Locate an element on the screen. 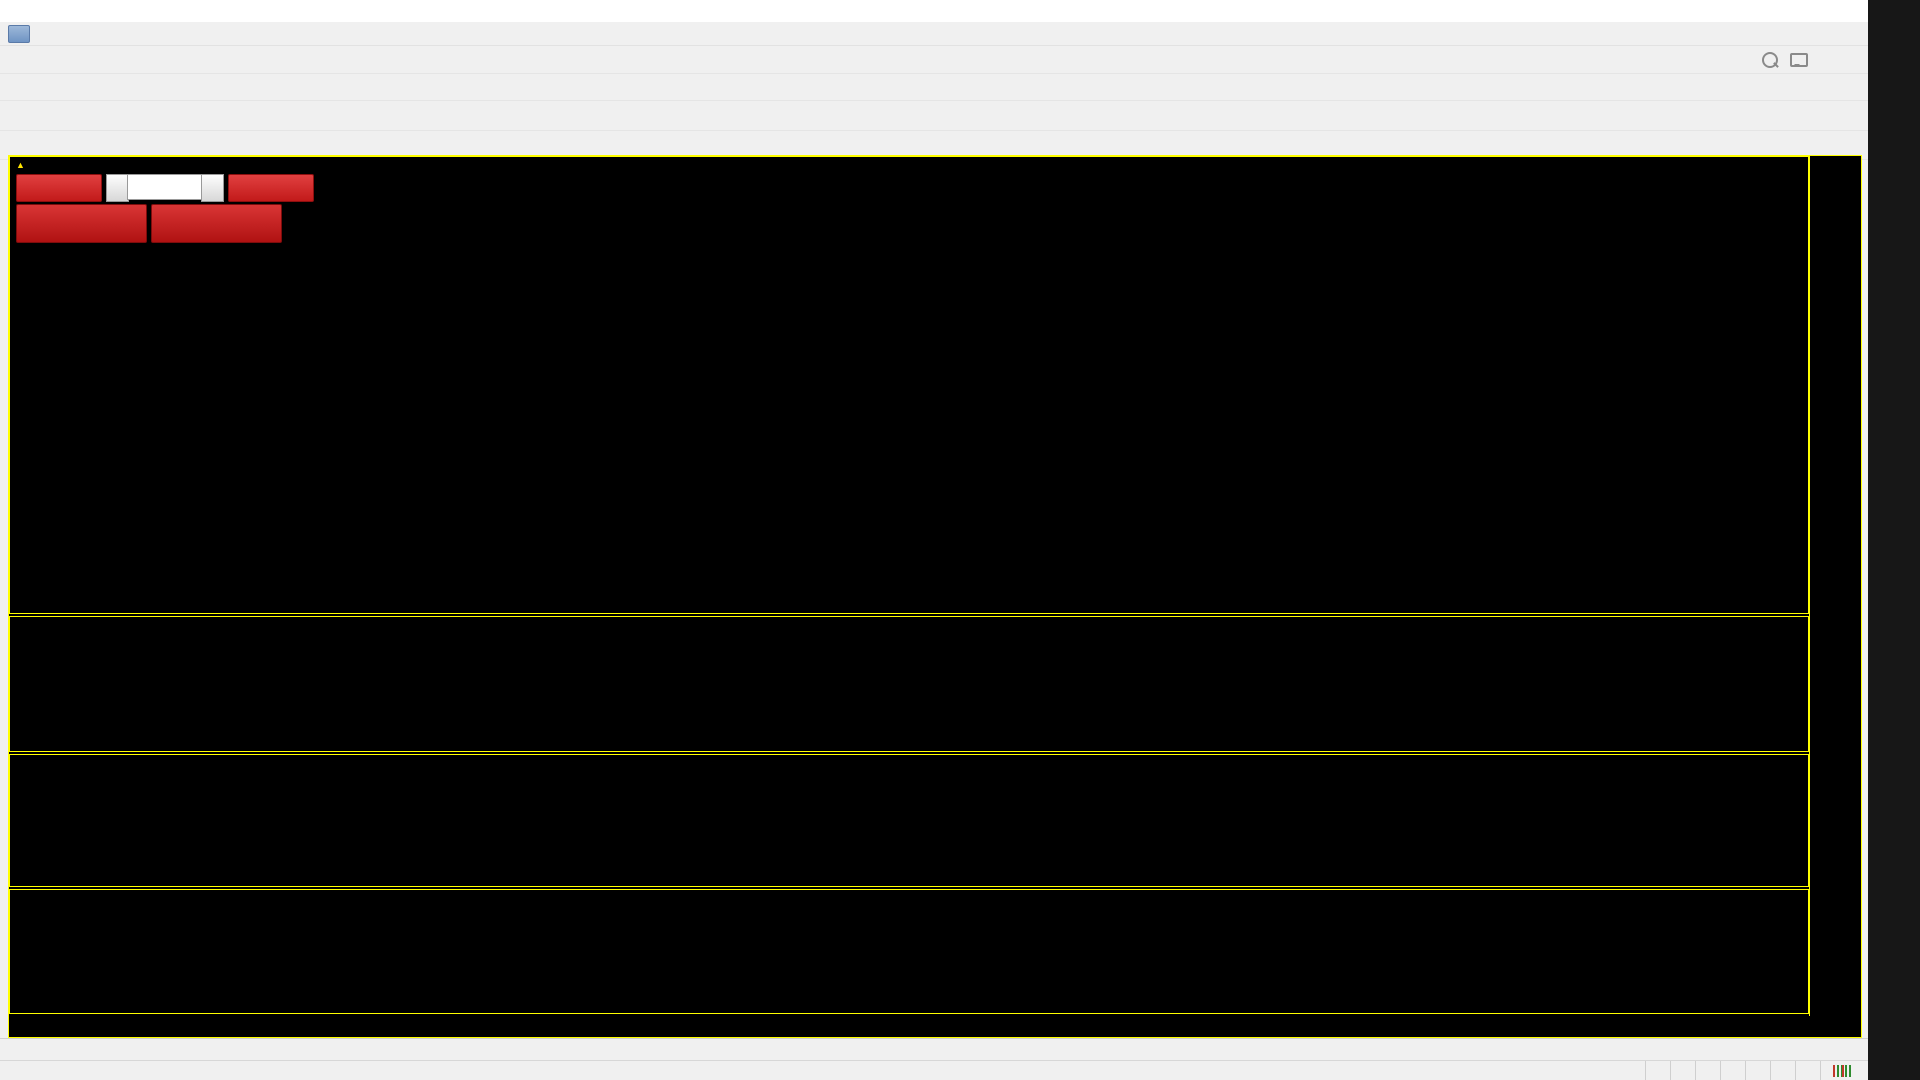  sell-button is located at coordinates (59, 188).